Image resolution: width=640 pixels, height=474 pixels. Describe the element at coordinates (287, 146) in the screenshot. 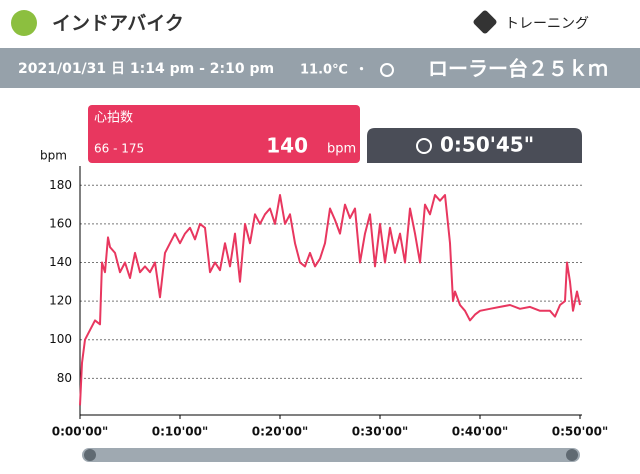

I see `card-value: 140` at that location.